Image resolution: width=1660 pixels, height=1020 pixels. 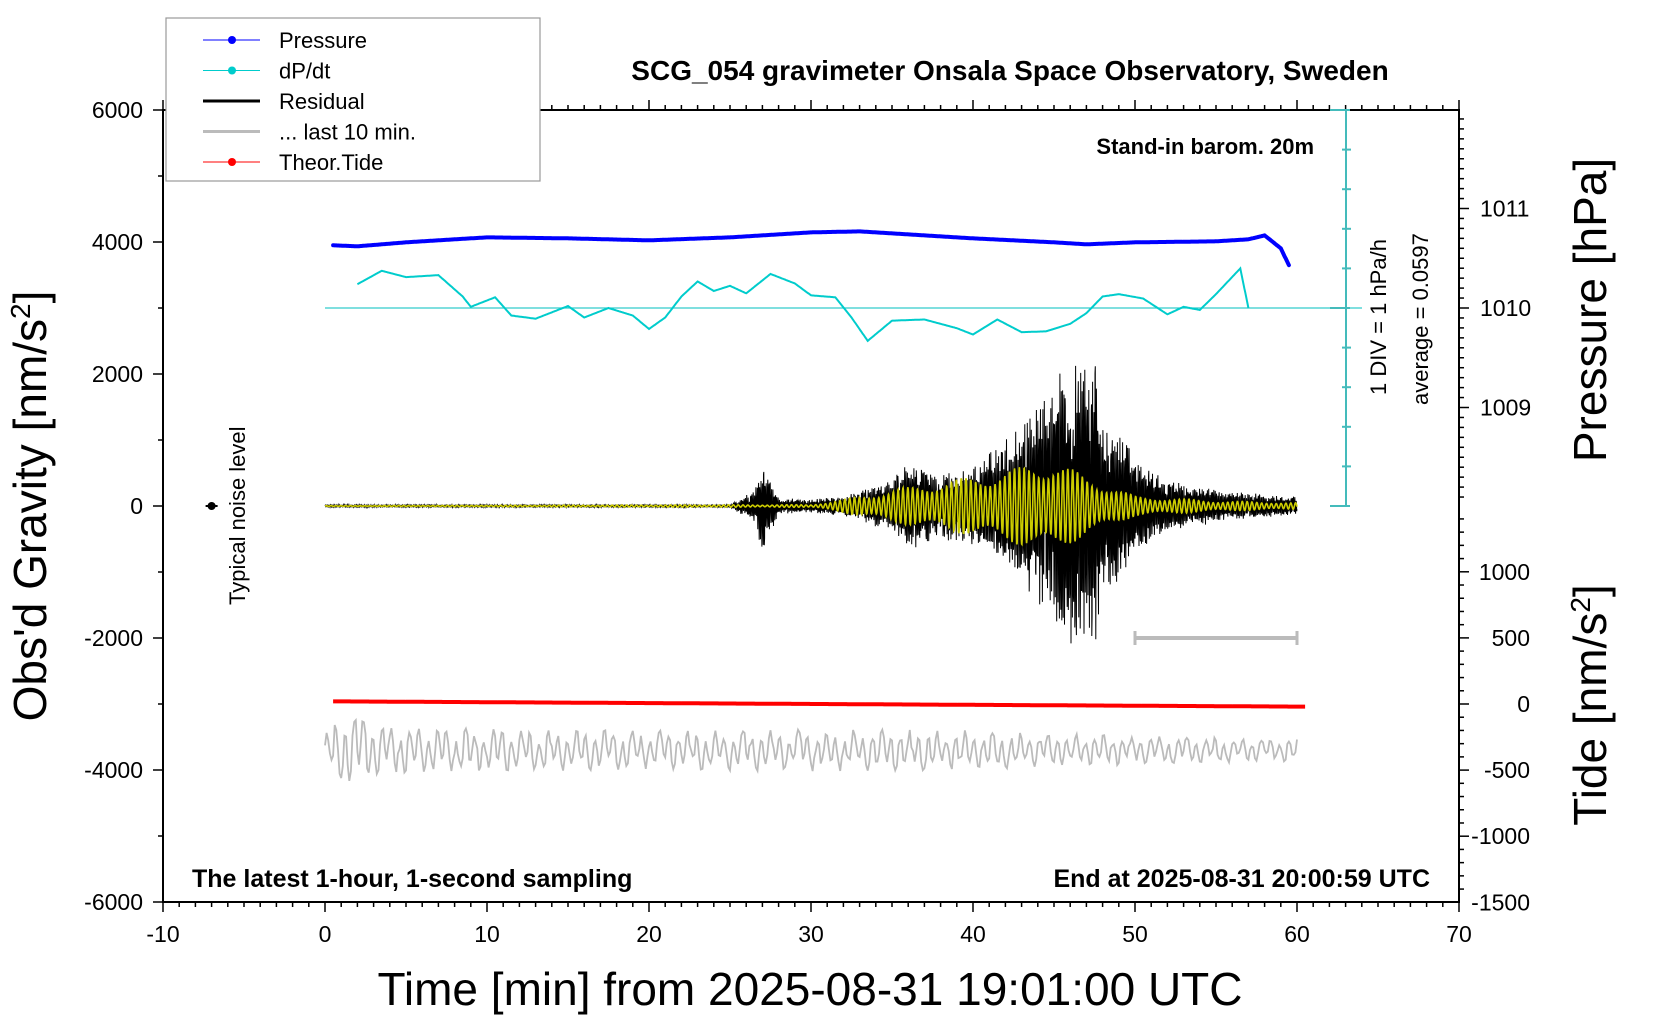 I want to click on legend-label: Residual, so click(x=322, y=101).